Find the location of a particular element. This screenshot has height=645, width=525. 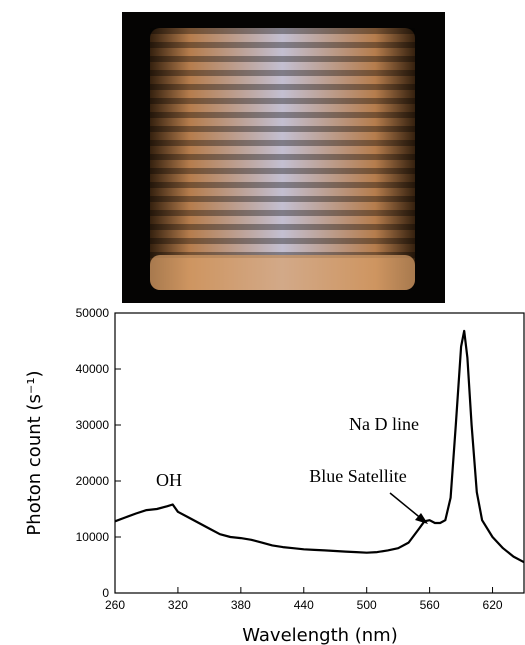

x-tick-label: 320 is located at coordinates (178, 605).